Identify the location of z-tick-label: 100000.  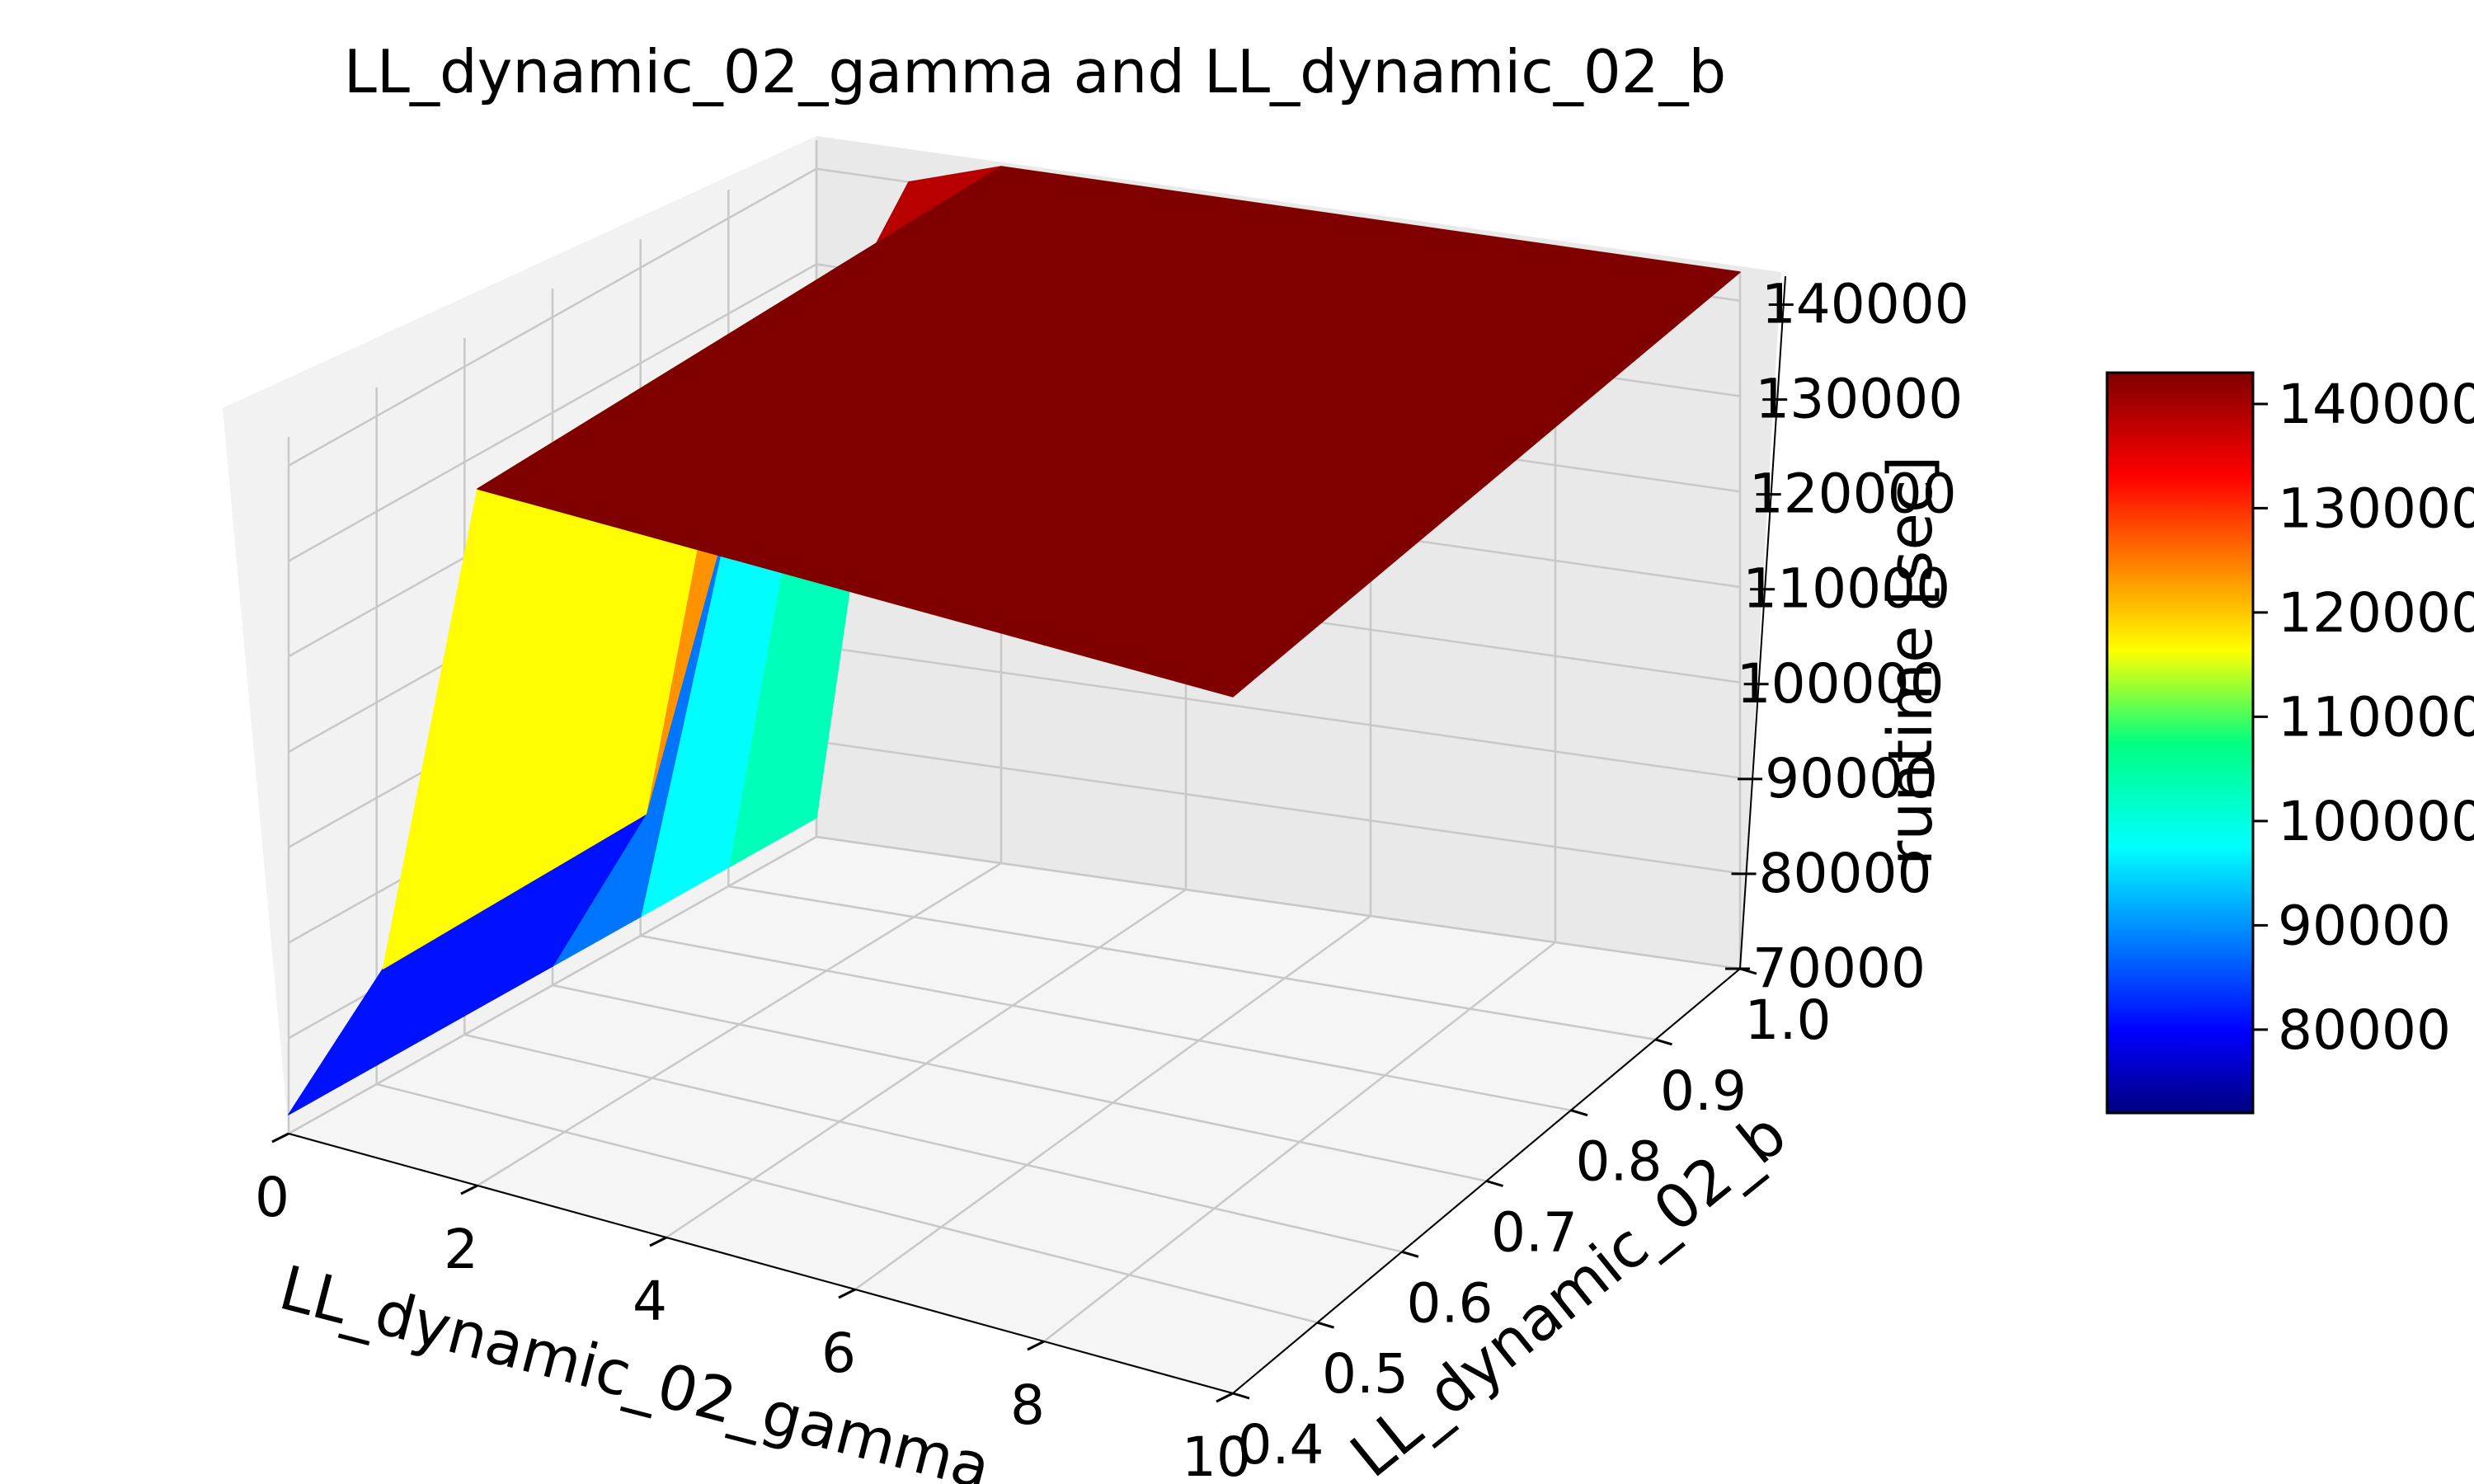
(1841, 684).